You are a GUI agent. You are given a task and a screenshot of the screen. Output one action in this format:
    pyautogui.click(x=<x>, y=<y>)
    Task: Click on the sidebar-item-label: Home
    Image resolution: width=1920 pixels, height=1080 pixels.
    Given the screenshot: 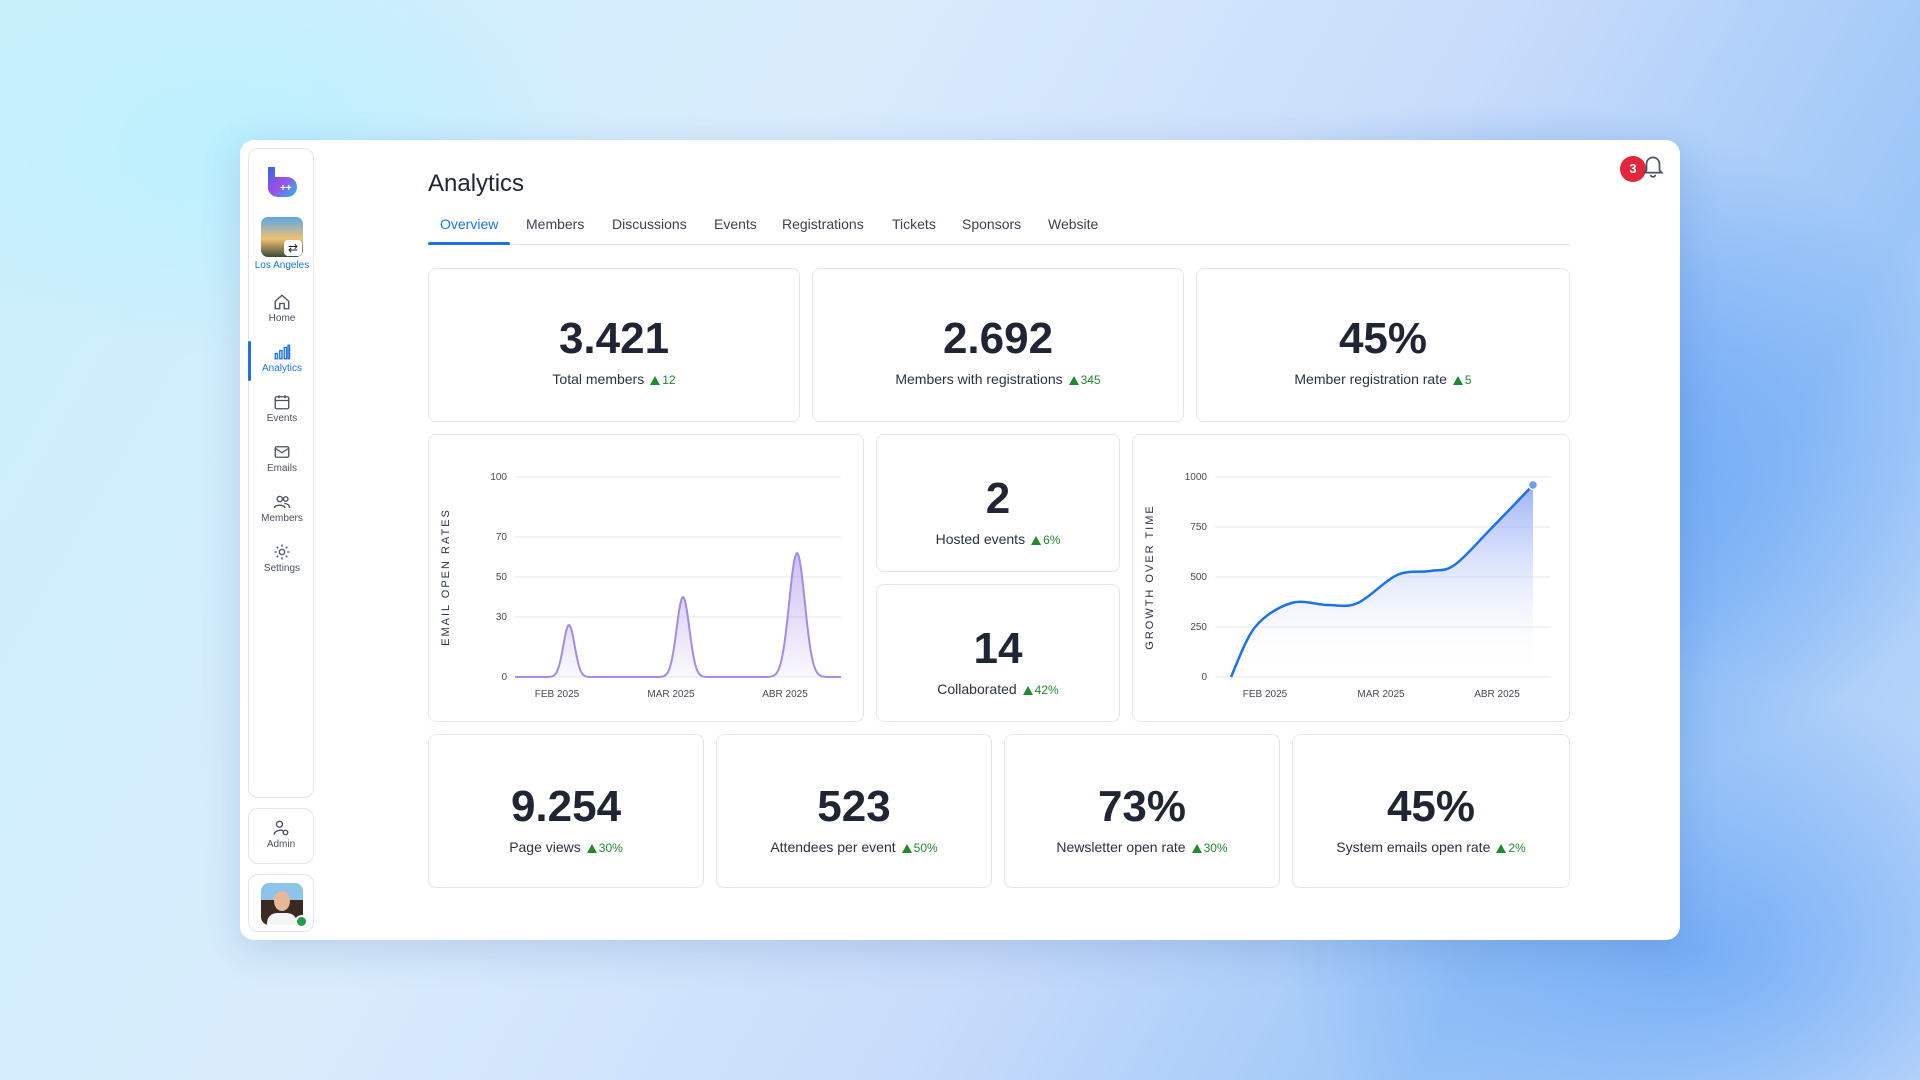 What is the action you would take?
    pyautogui.click(x=282, y=318)
    